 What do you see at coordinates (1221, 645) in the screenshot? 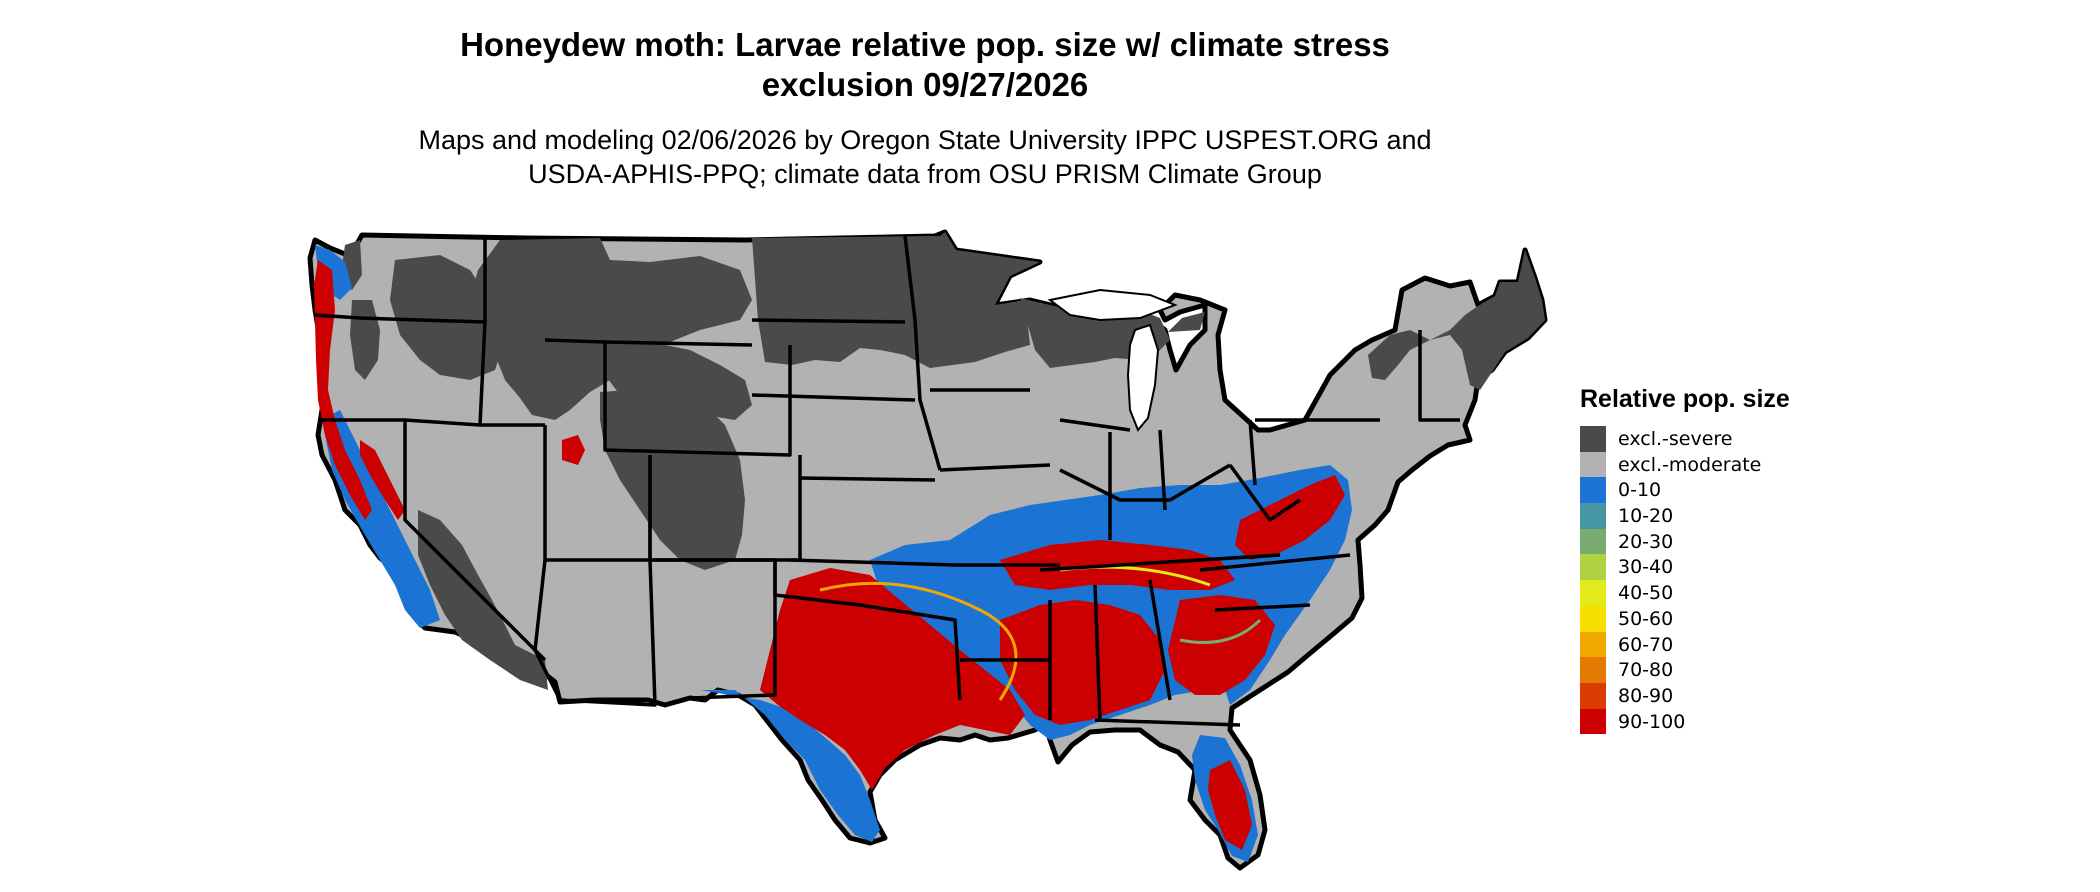
I see `southeast-red` at bounding box center [1221, 645].